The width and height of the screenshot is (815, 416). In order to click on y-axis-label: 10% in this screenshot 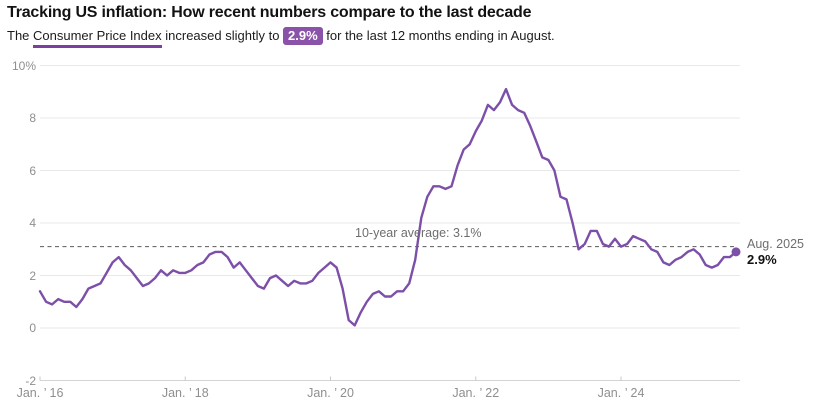, I will do `click(23, 65)`.